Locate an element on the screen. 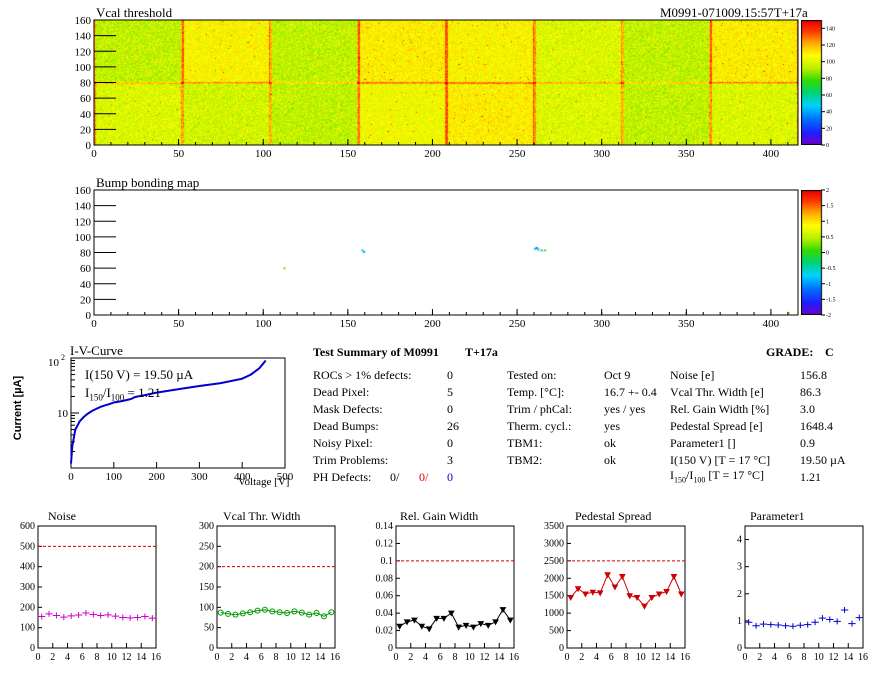 The image size is (896, 677). map-y-tick-label: 60 is located at coordinates (86, 99).